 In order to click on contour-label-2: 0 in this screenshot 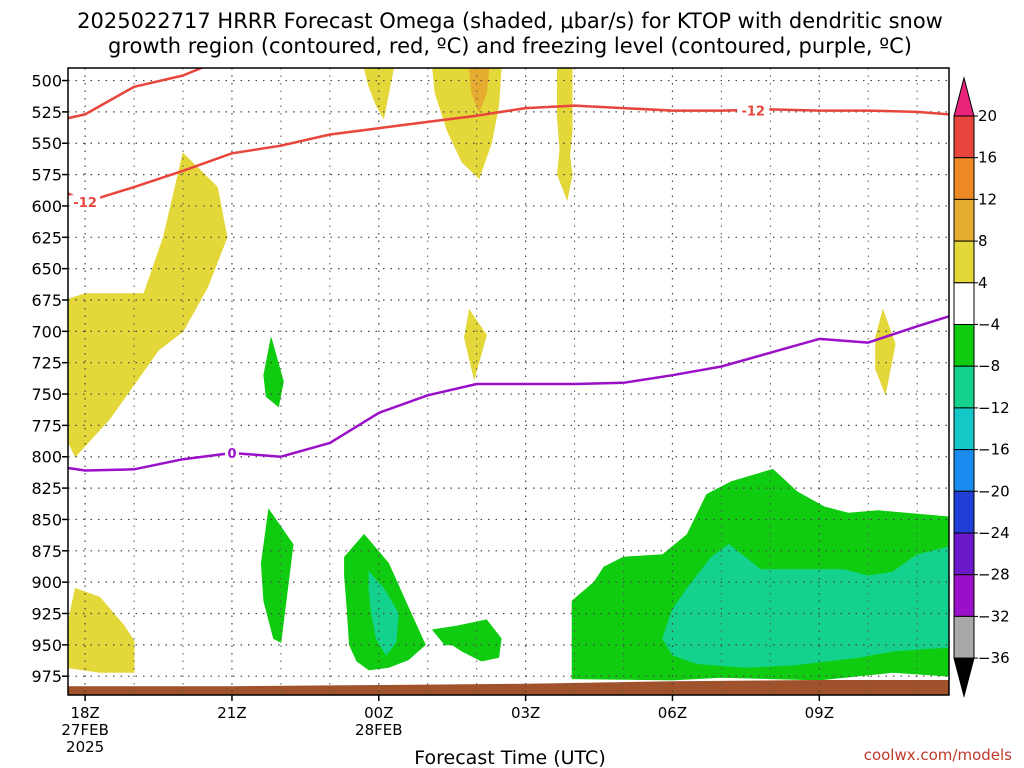, I will do `click(231, 454)`.